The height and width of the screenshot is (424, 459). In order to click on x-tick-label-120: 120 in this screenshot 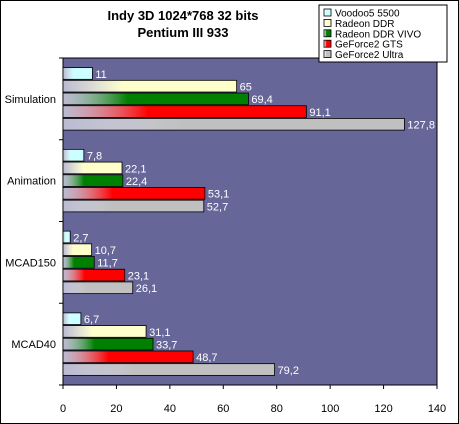, I will do `click(383, 409)`.